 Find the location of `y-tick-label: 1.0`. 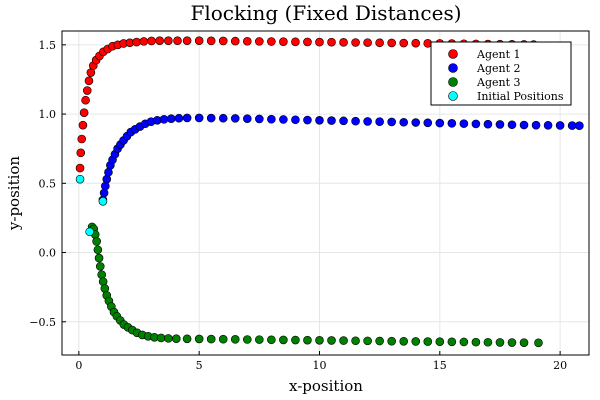

y-tick-label: 1.0 is located at coordinates (48, 114).